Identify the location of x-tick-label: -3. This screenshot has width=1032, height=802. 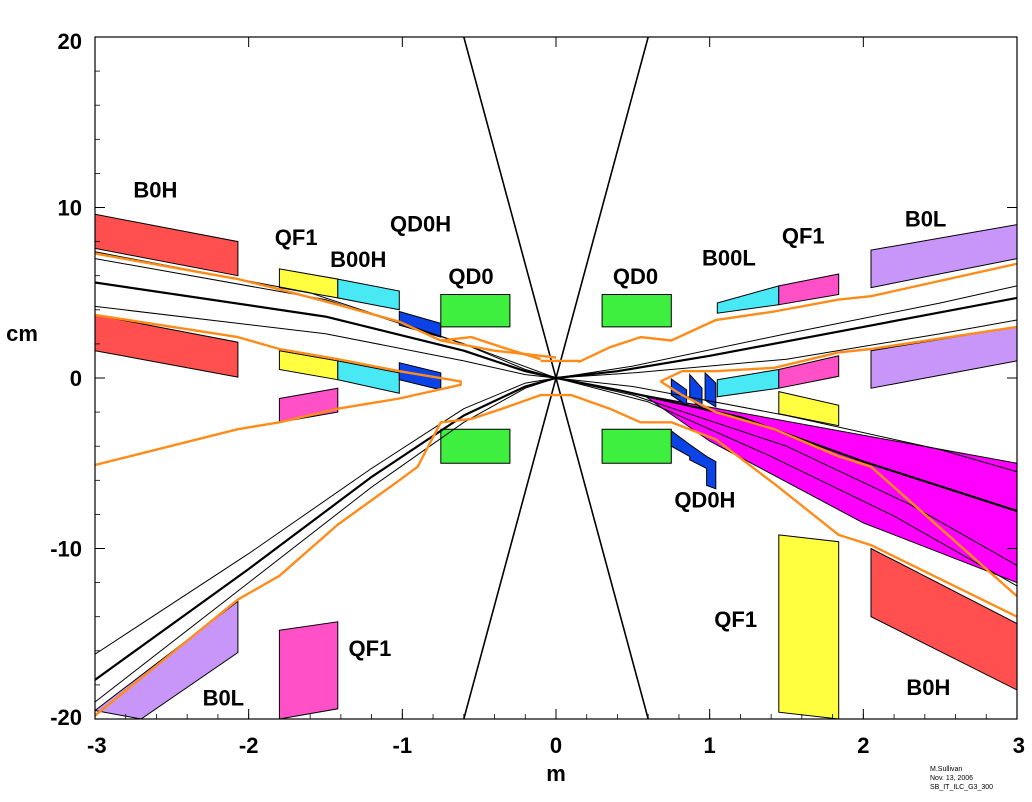
(97, 745).